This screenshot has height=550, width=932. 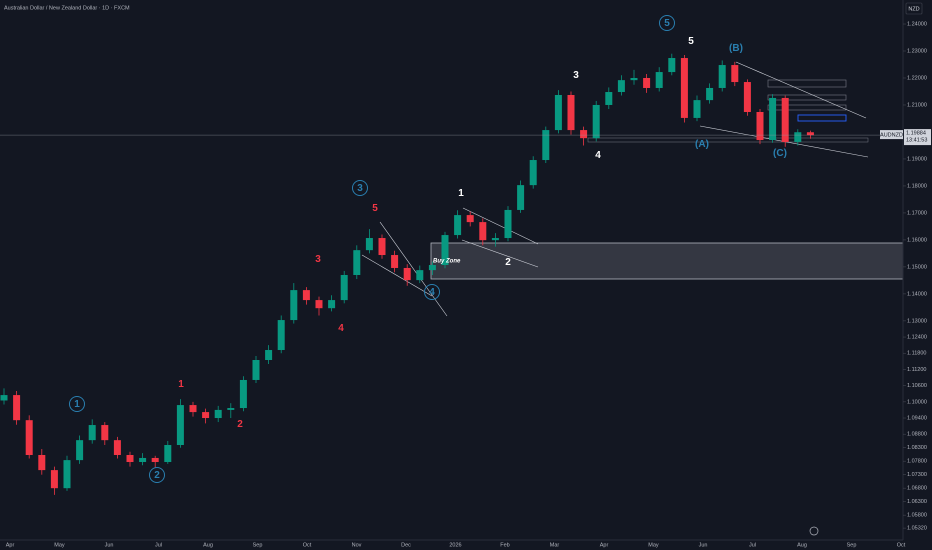 I want to click on y-tick-label: 1.17000, so click(x=917, y=213).